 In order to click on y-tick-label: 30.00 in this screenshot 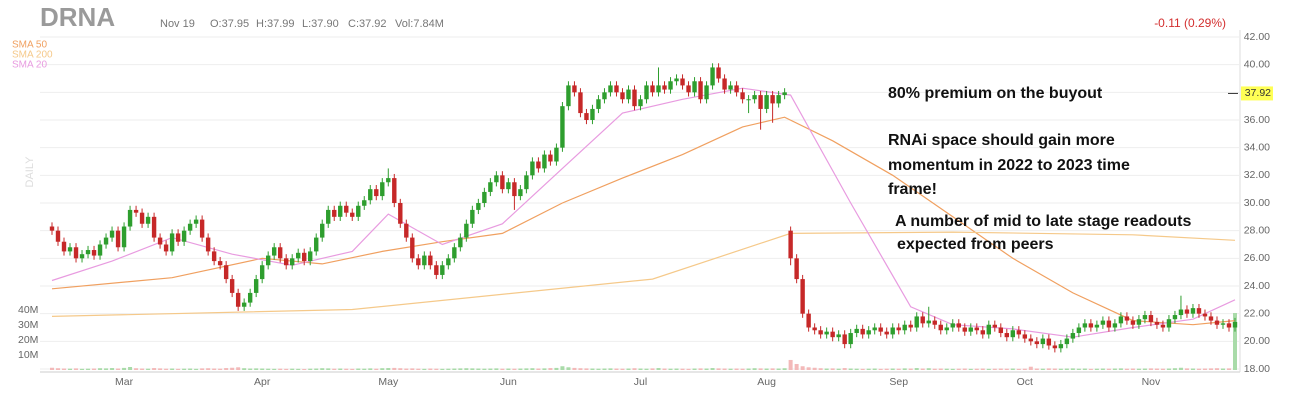, I will do `click(1257, 203)`.